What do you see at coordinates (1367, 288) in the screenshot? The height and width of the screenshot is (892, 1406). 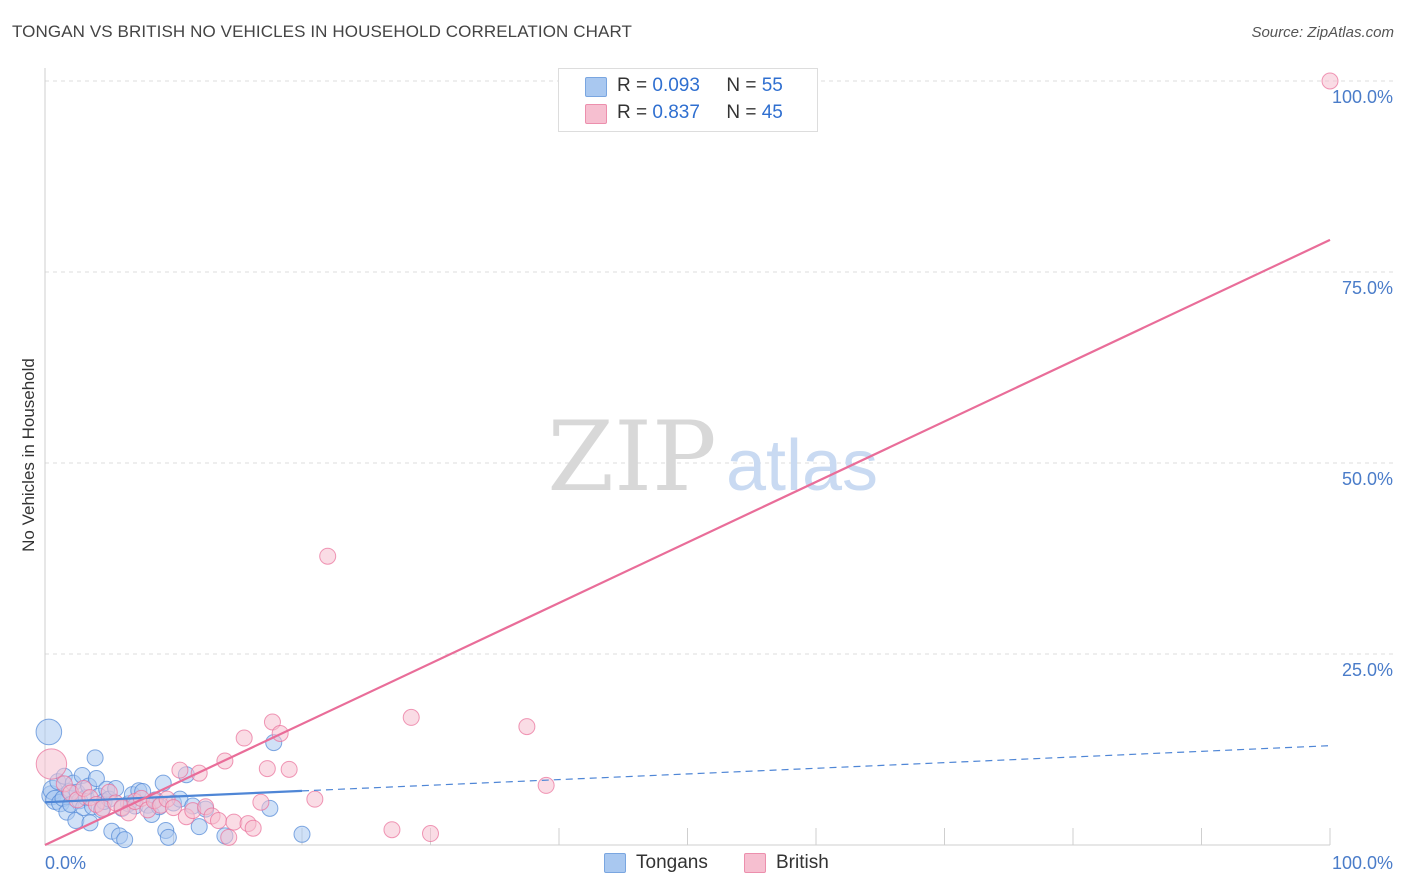 I see `y-tick-label: 75.0%` at bounding box center [1367, 288].